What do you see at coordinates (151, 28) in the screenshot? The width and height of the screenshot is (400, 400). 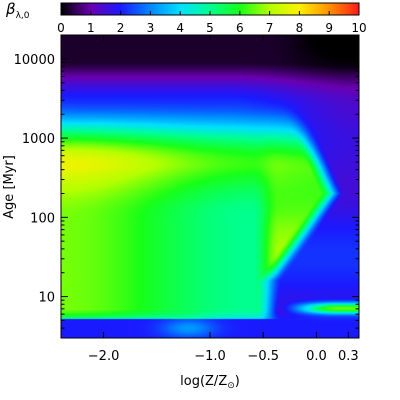 I see `colorbar-tick-label: 3` at bounding box center [151, 28].